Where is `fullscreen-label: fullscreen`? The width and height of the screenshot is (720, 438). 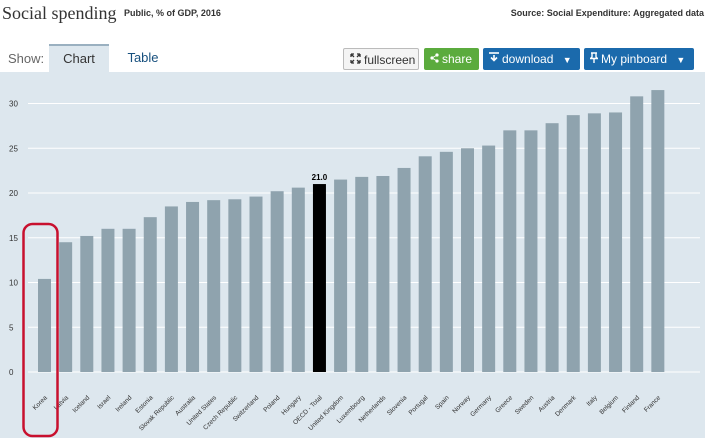 fullscreen-label: fullscreen is located at coordinates (390, 60).